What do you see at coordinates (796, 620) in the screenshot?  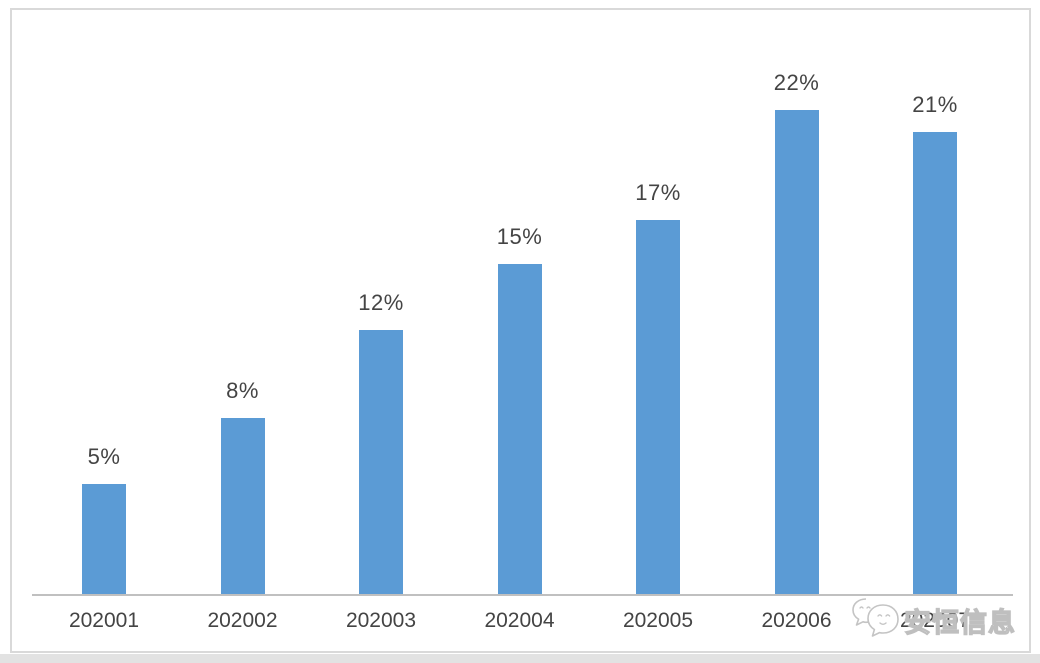 I see `x-tick-label: 202006` at bounding box center [796, 620].